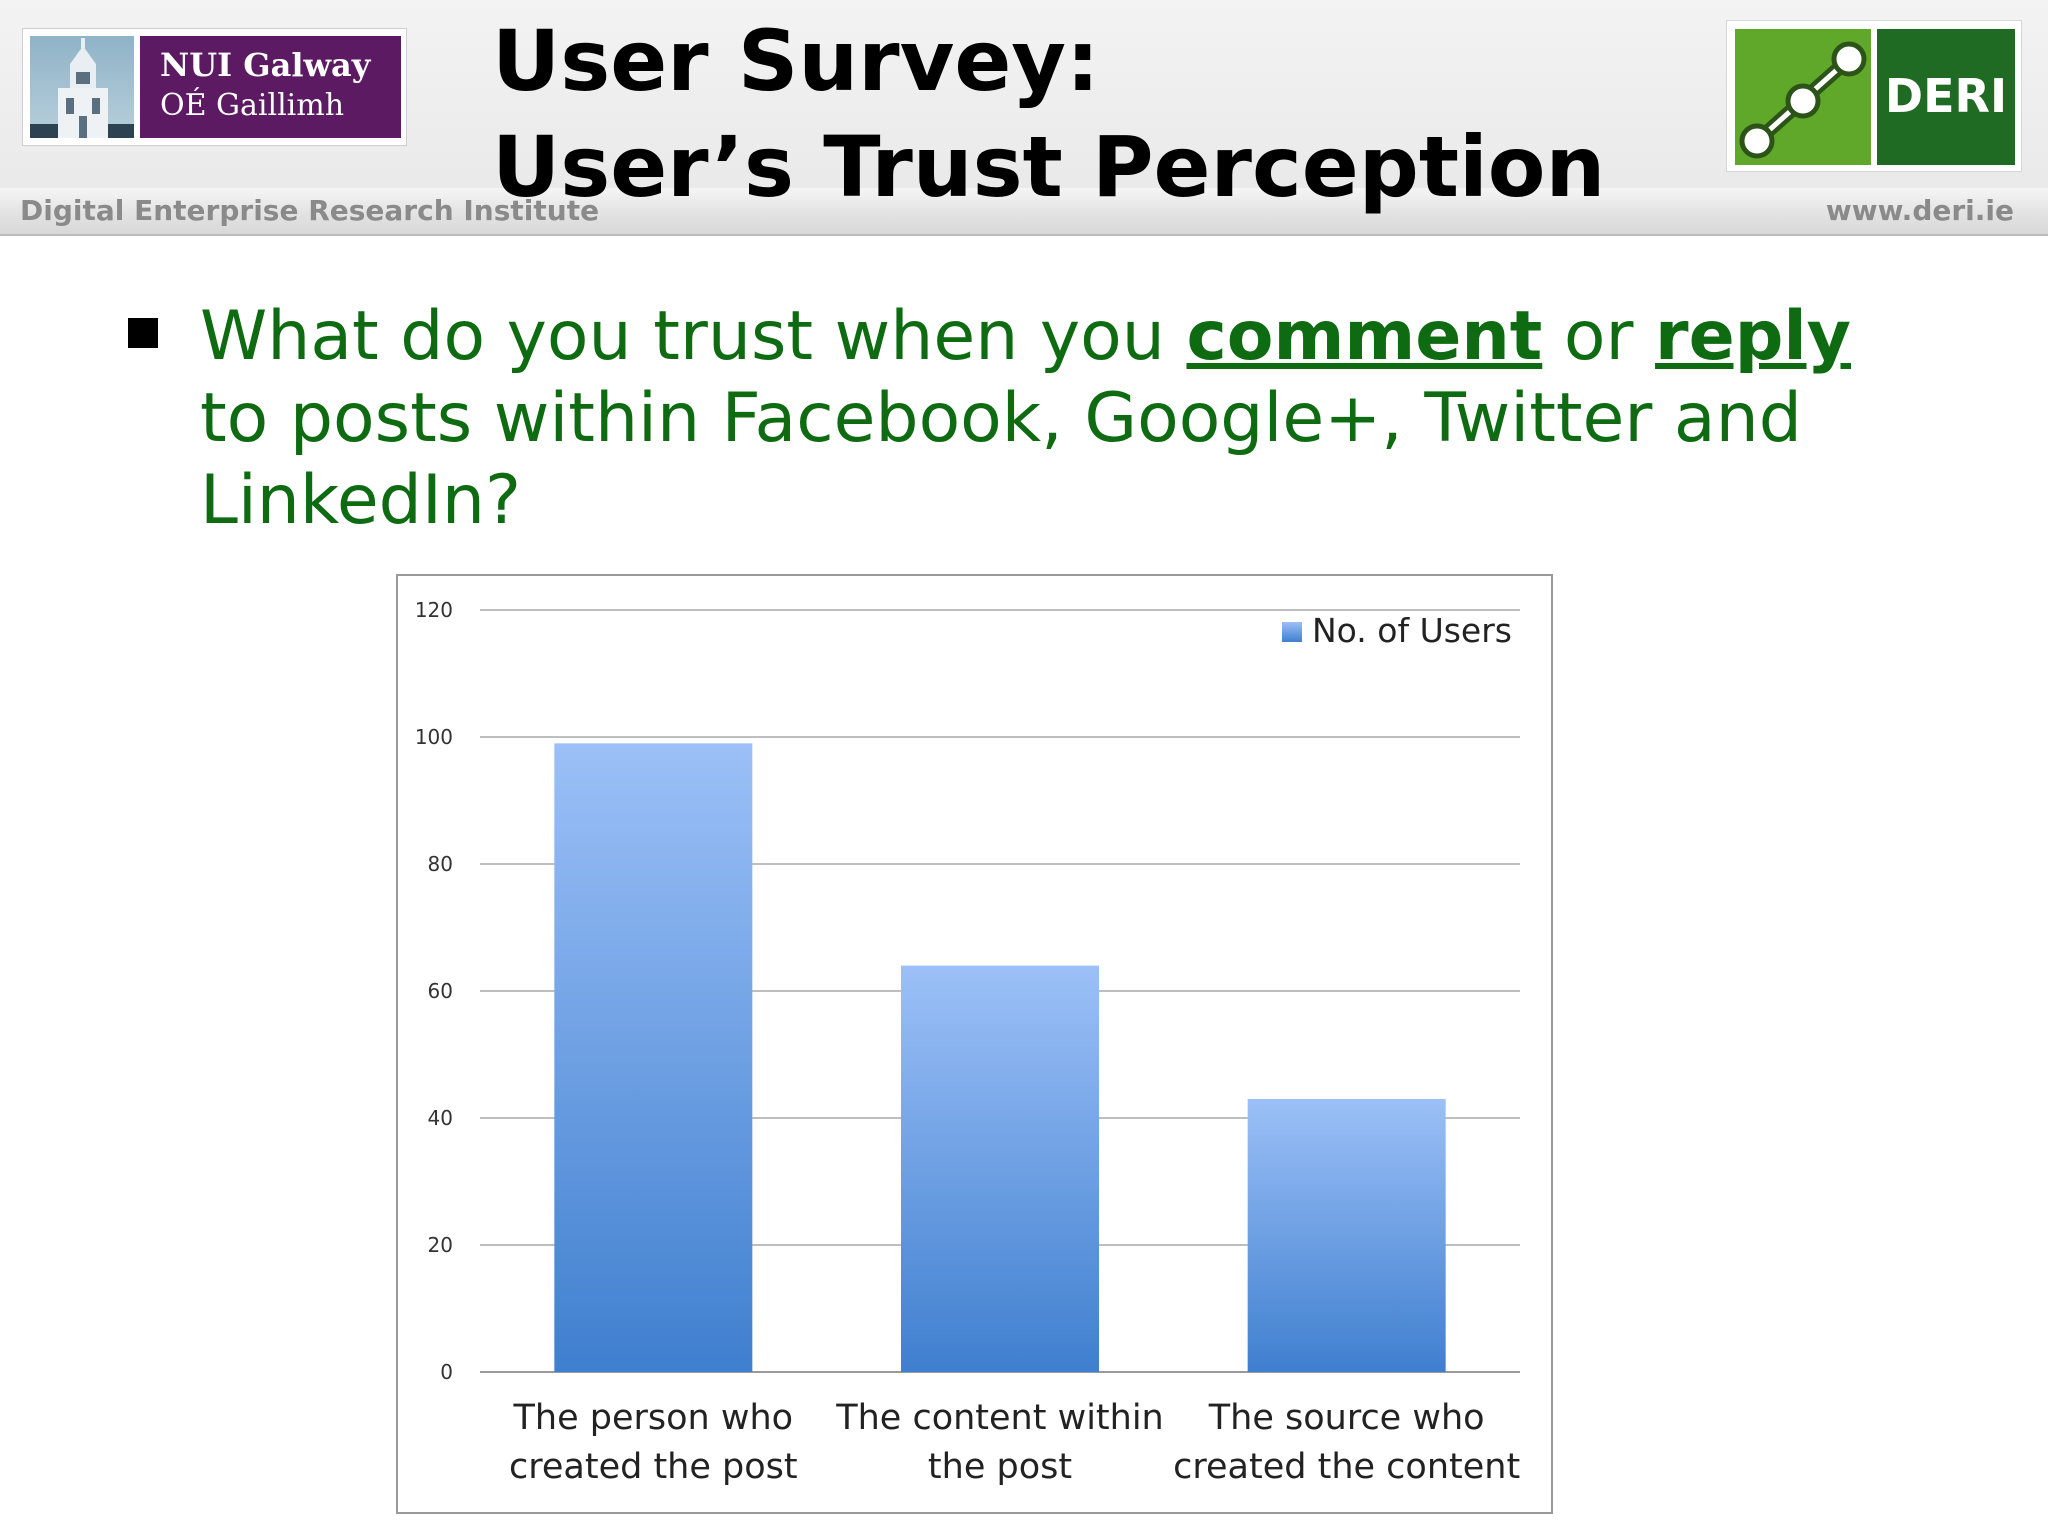 This screenshot has height=1536, width=2048. I want to click on x-tick-label: the post, so click(1000, 1467).